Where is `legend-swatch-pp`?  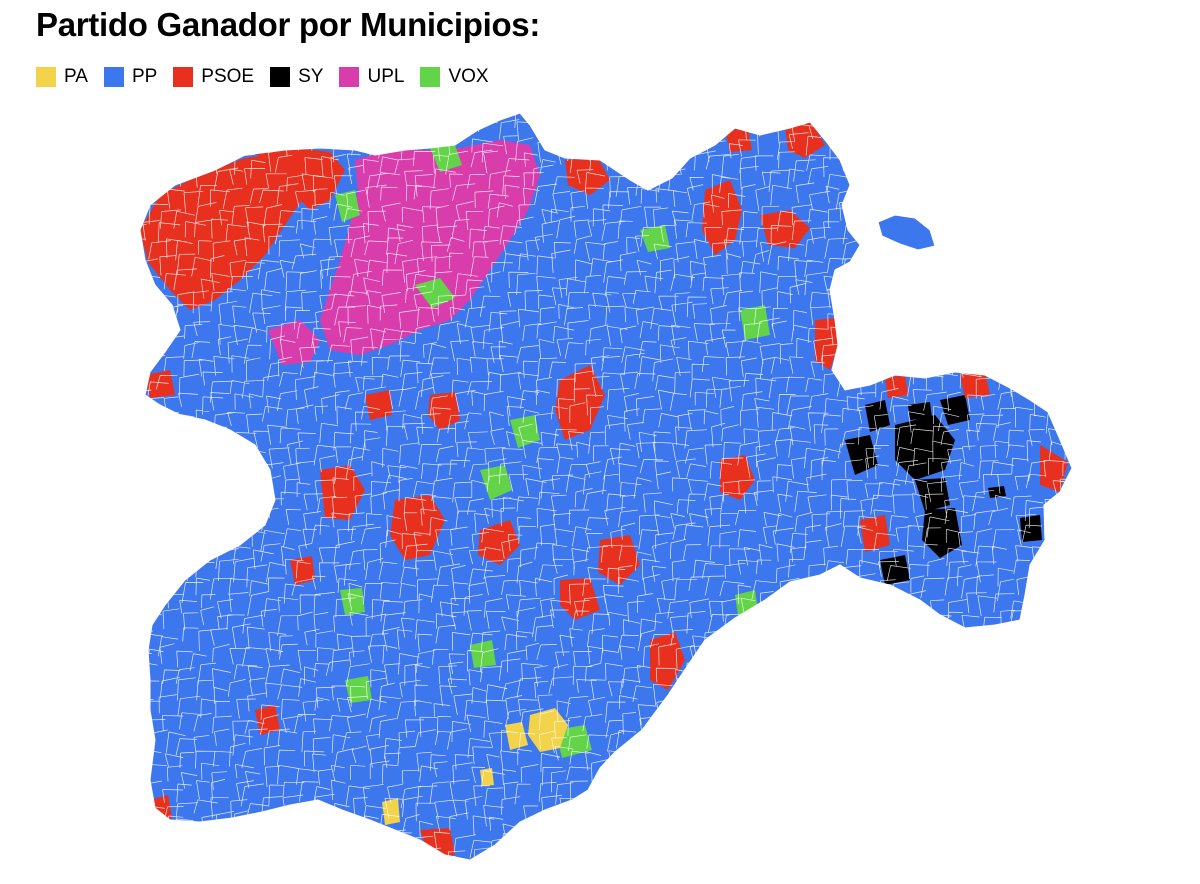 legend-swatch-pp is located at coordinates (113, 77).